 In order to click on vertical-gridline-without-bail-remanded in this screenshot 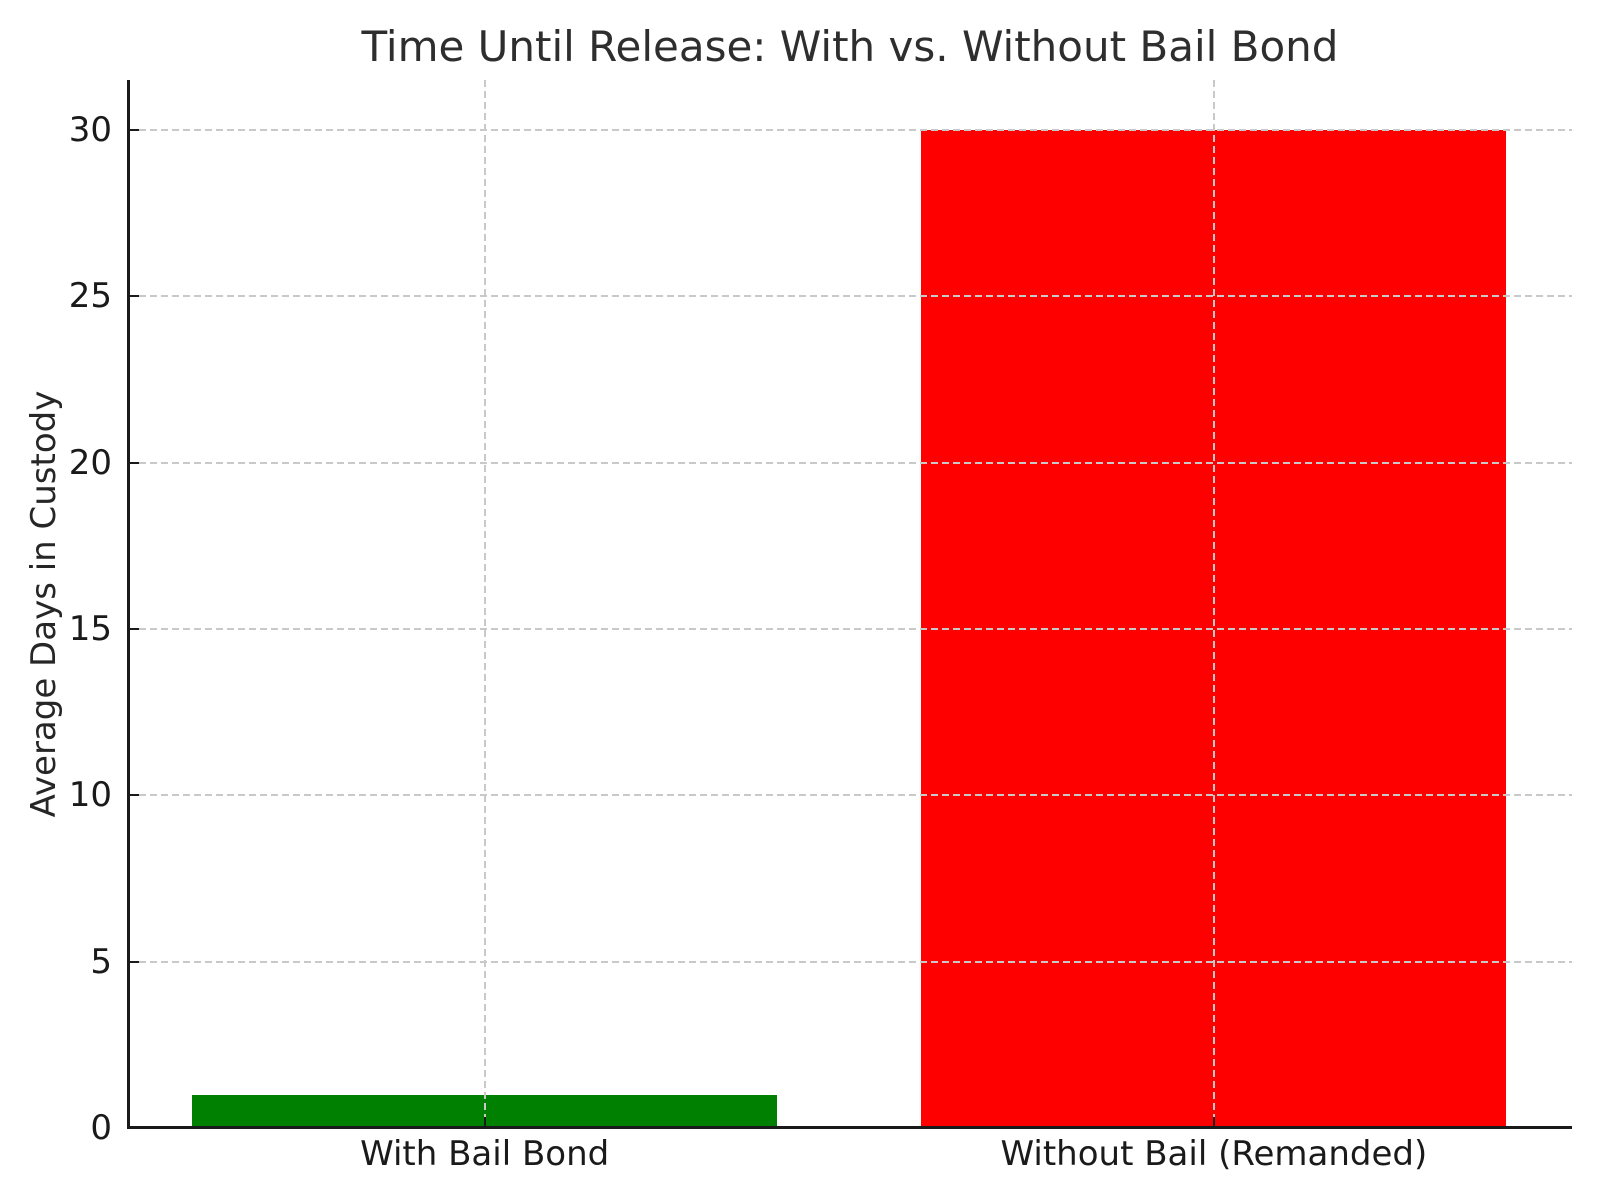, I will do `click(1213, 604)`.